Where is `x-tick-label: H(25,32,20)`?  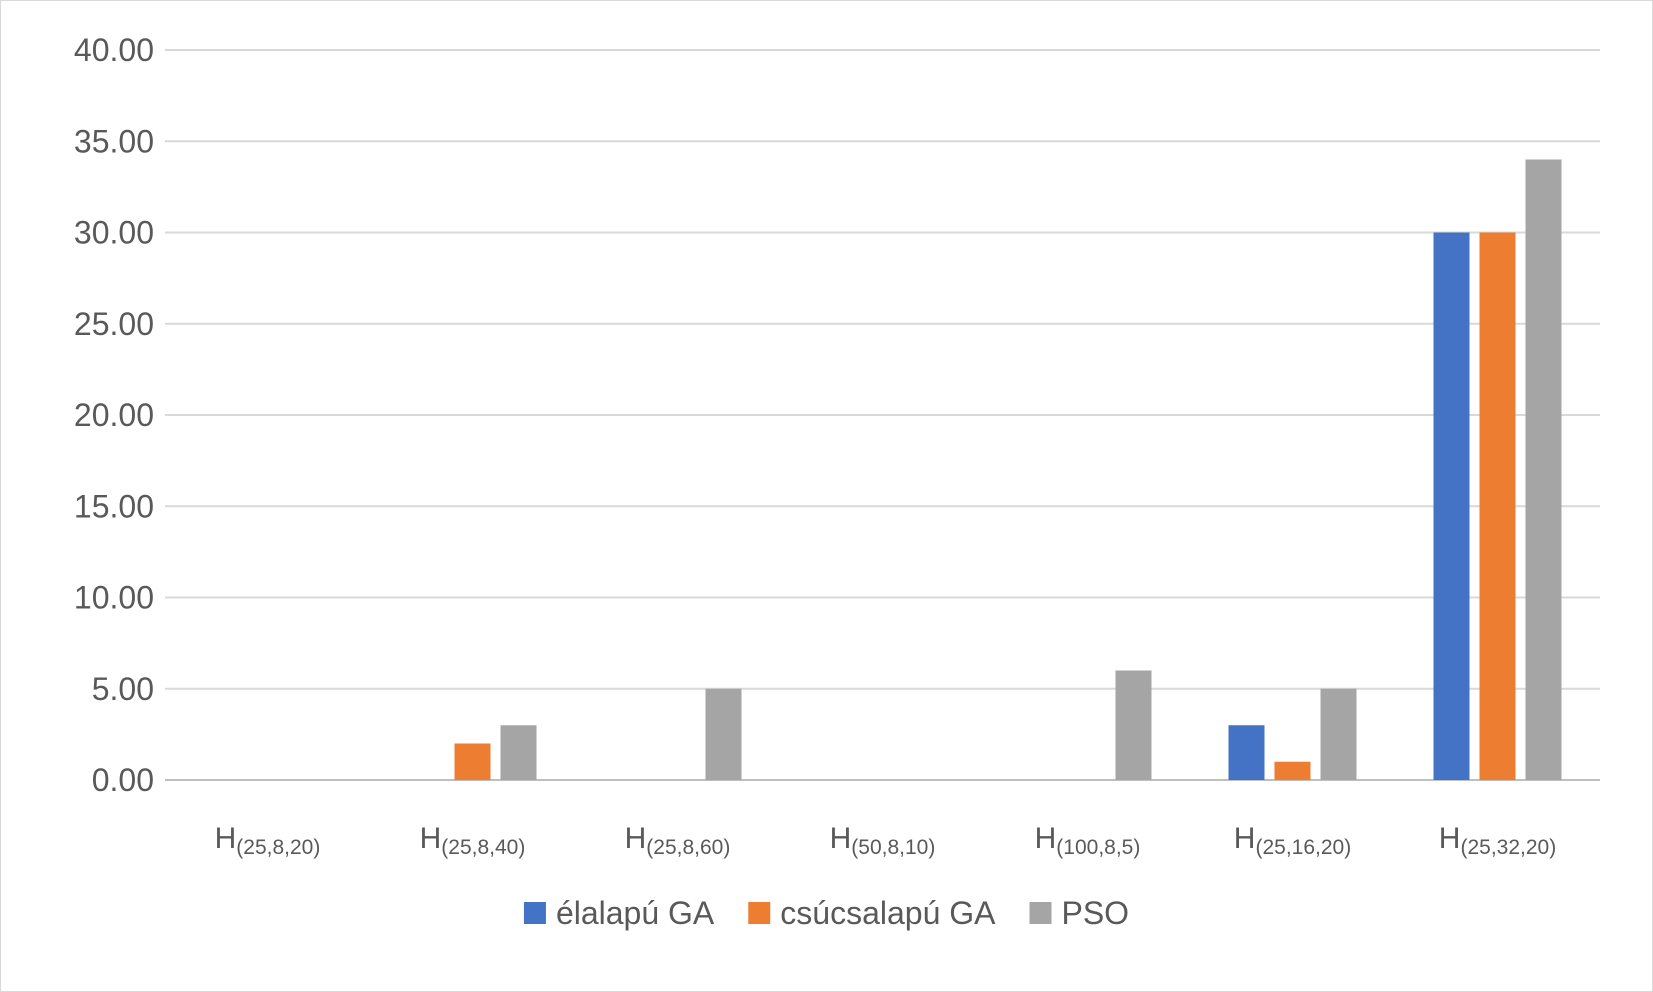 x-tick-label: H(25,32,20) is located at coordinates (1497, 840).